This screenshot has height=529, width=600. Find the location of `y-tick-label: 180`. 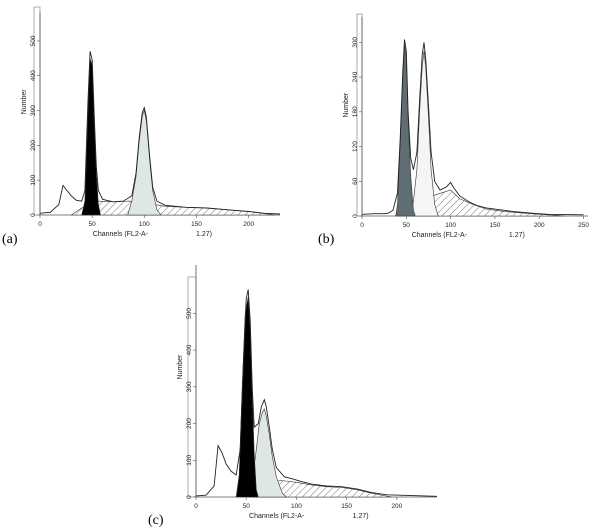

y-tick-label: 180 is located at coordinates (355, 111).